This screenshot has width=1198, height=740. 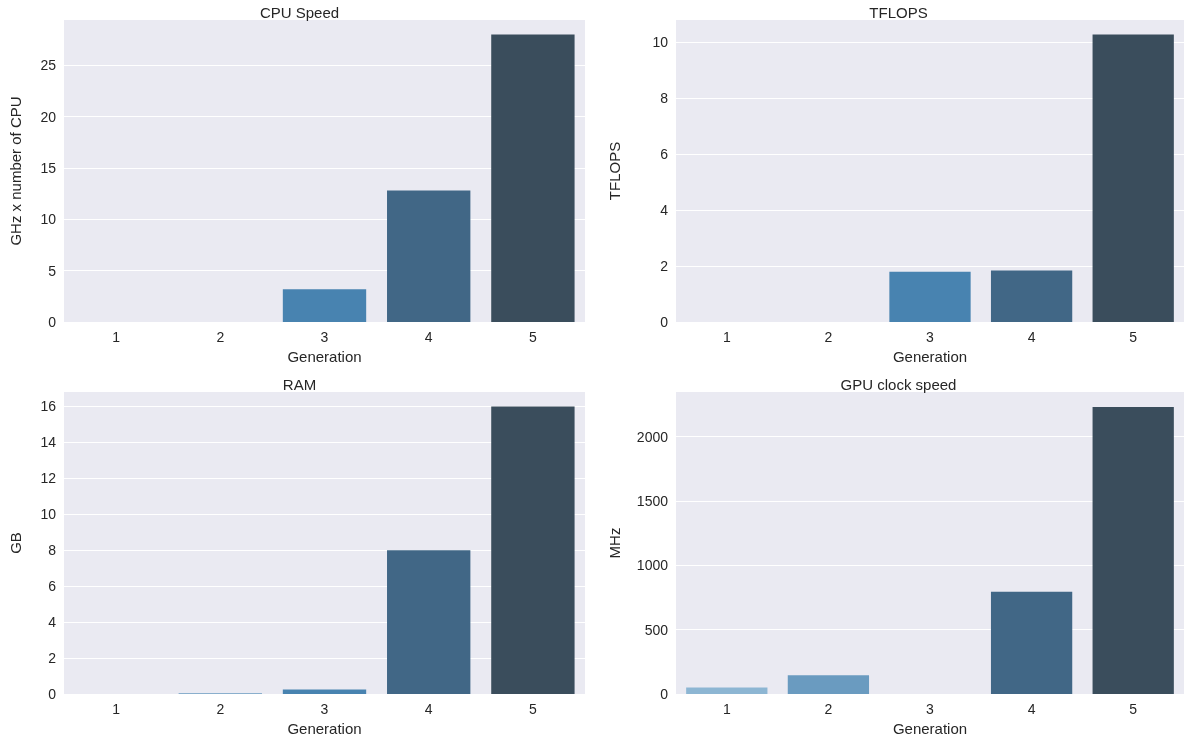 I want to click on y-tick-label: 1500, so click(x=652, y=500).